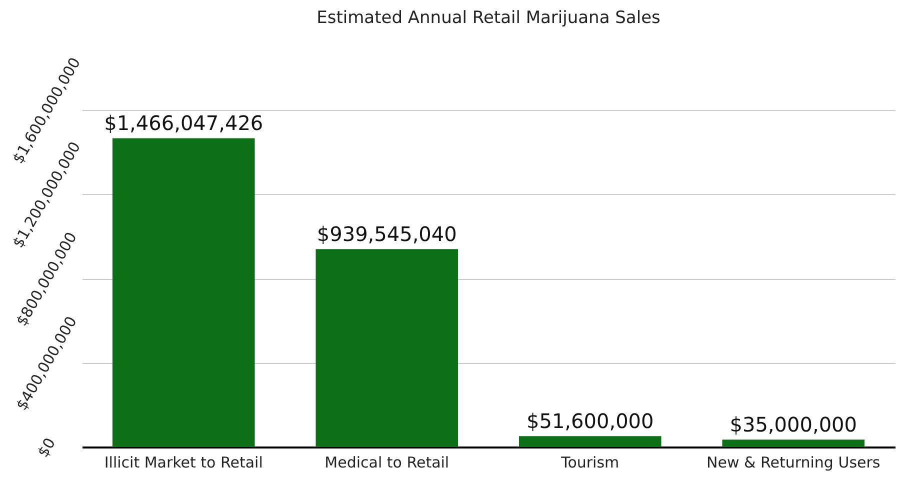  I want to click on data-label: $1,466,047,426, so click(184, 123).